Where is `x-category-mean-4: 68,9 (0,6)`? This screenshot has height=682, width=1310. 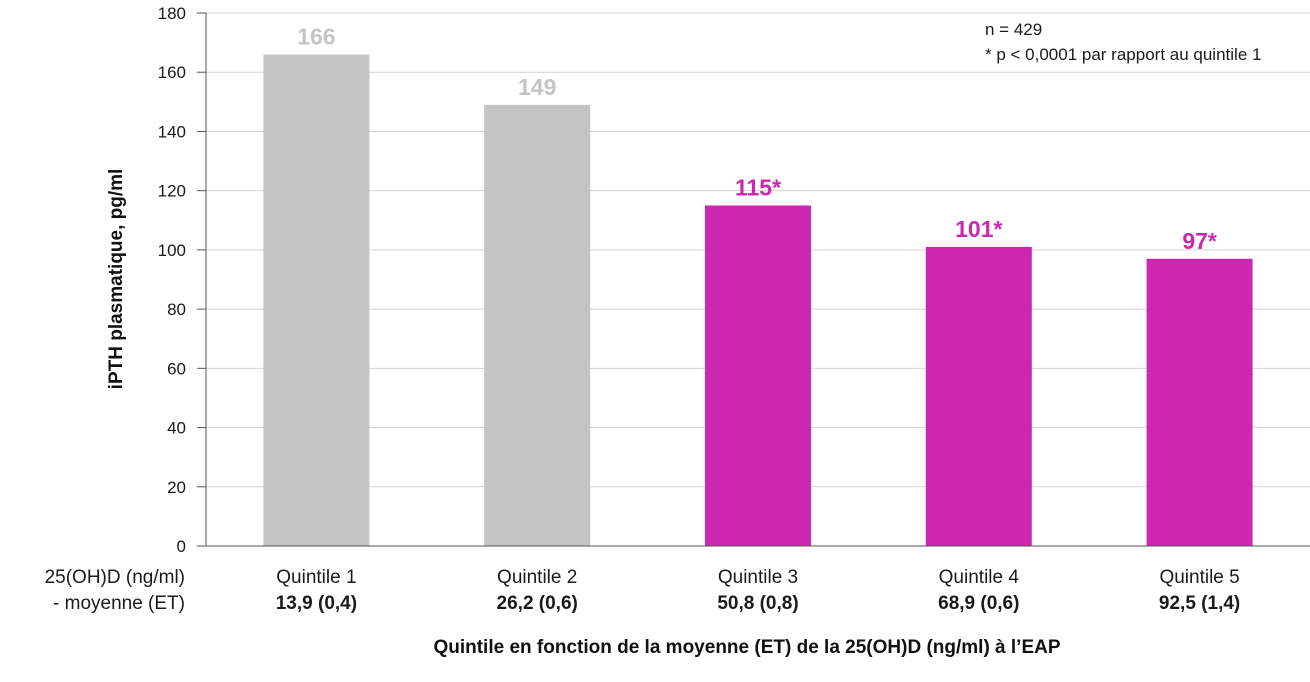
x-category-mean-4: 68,9 (0,6) is located at coordinates (978, 603).